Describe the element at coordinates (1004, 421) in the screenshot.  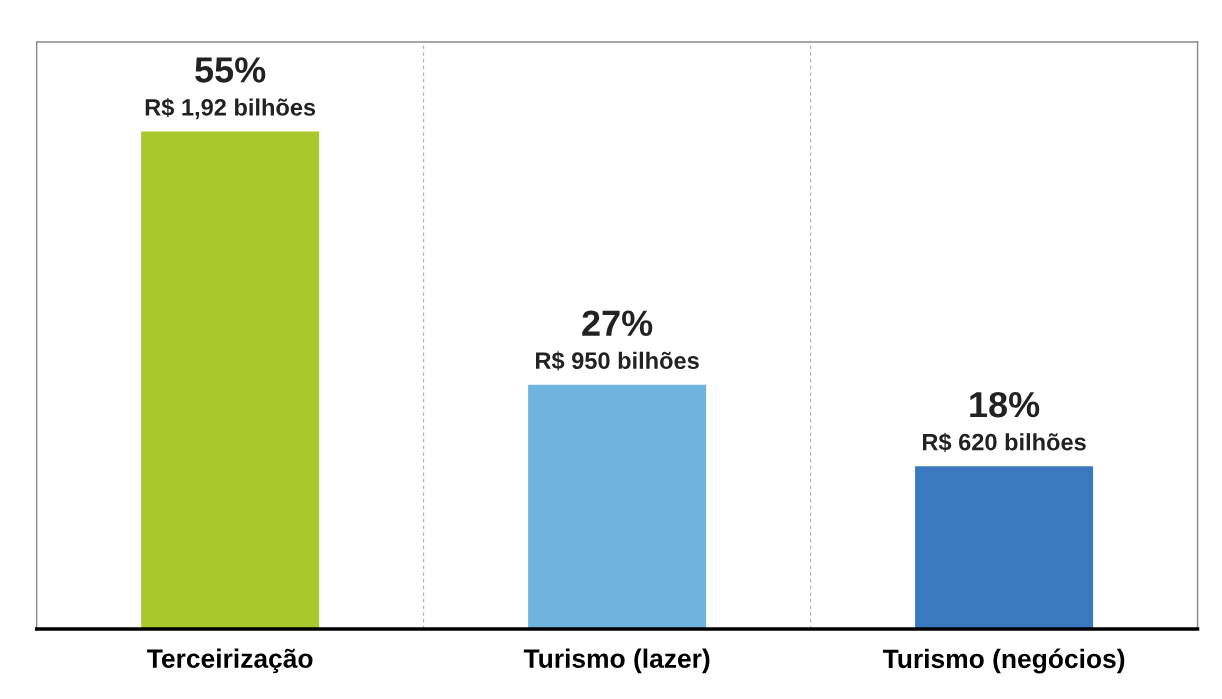
I see `data-label: 18% R$ 620 bilhões` at that location.